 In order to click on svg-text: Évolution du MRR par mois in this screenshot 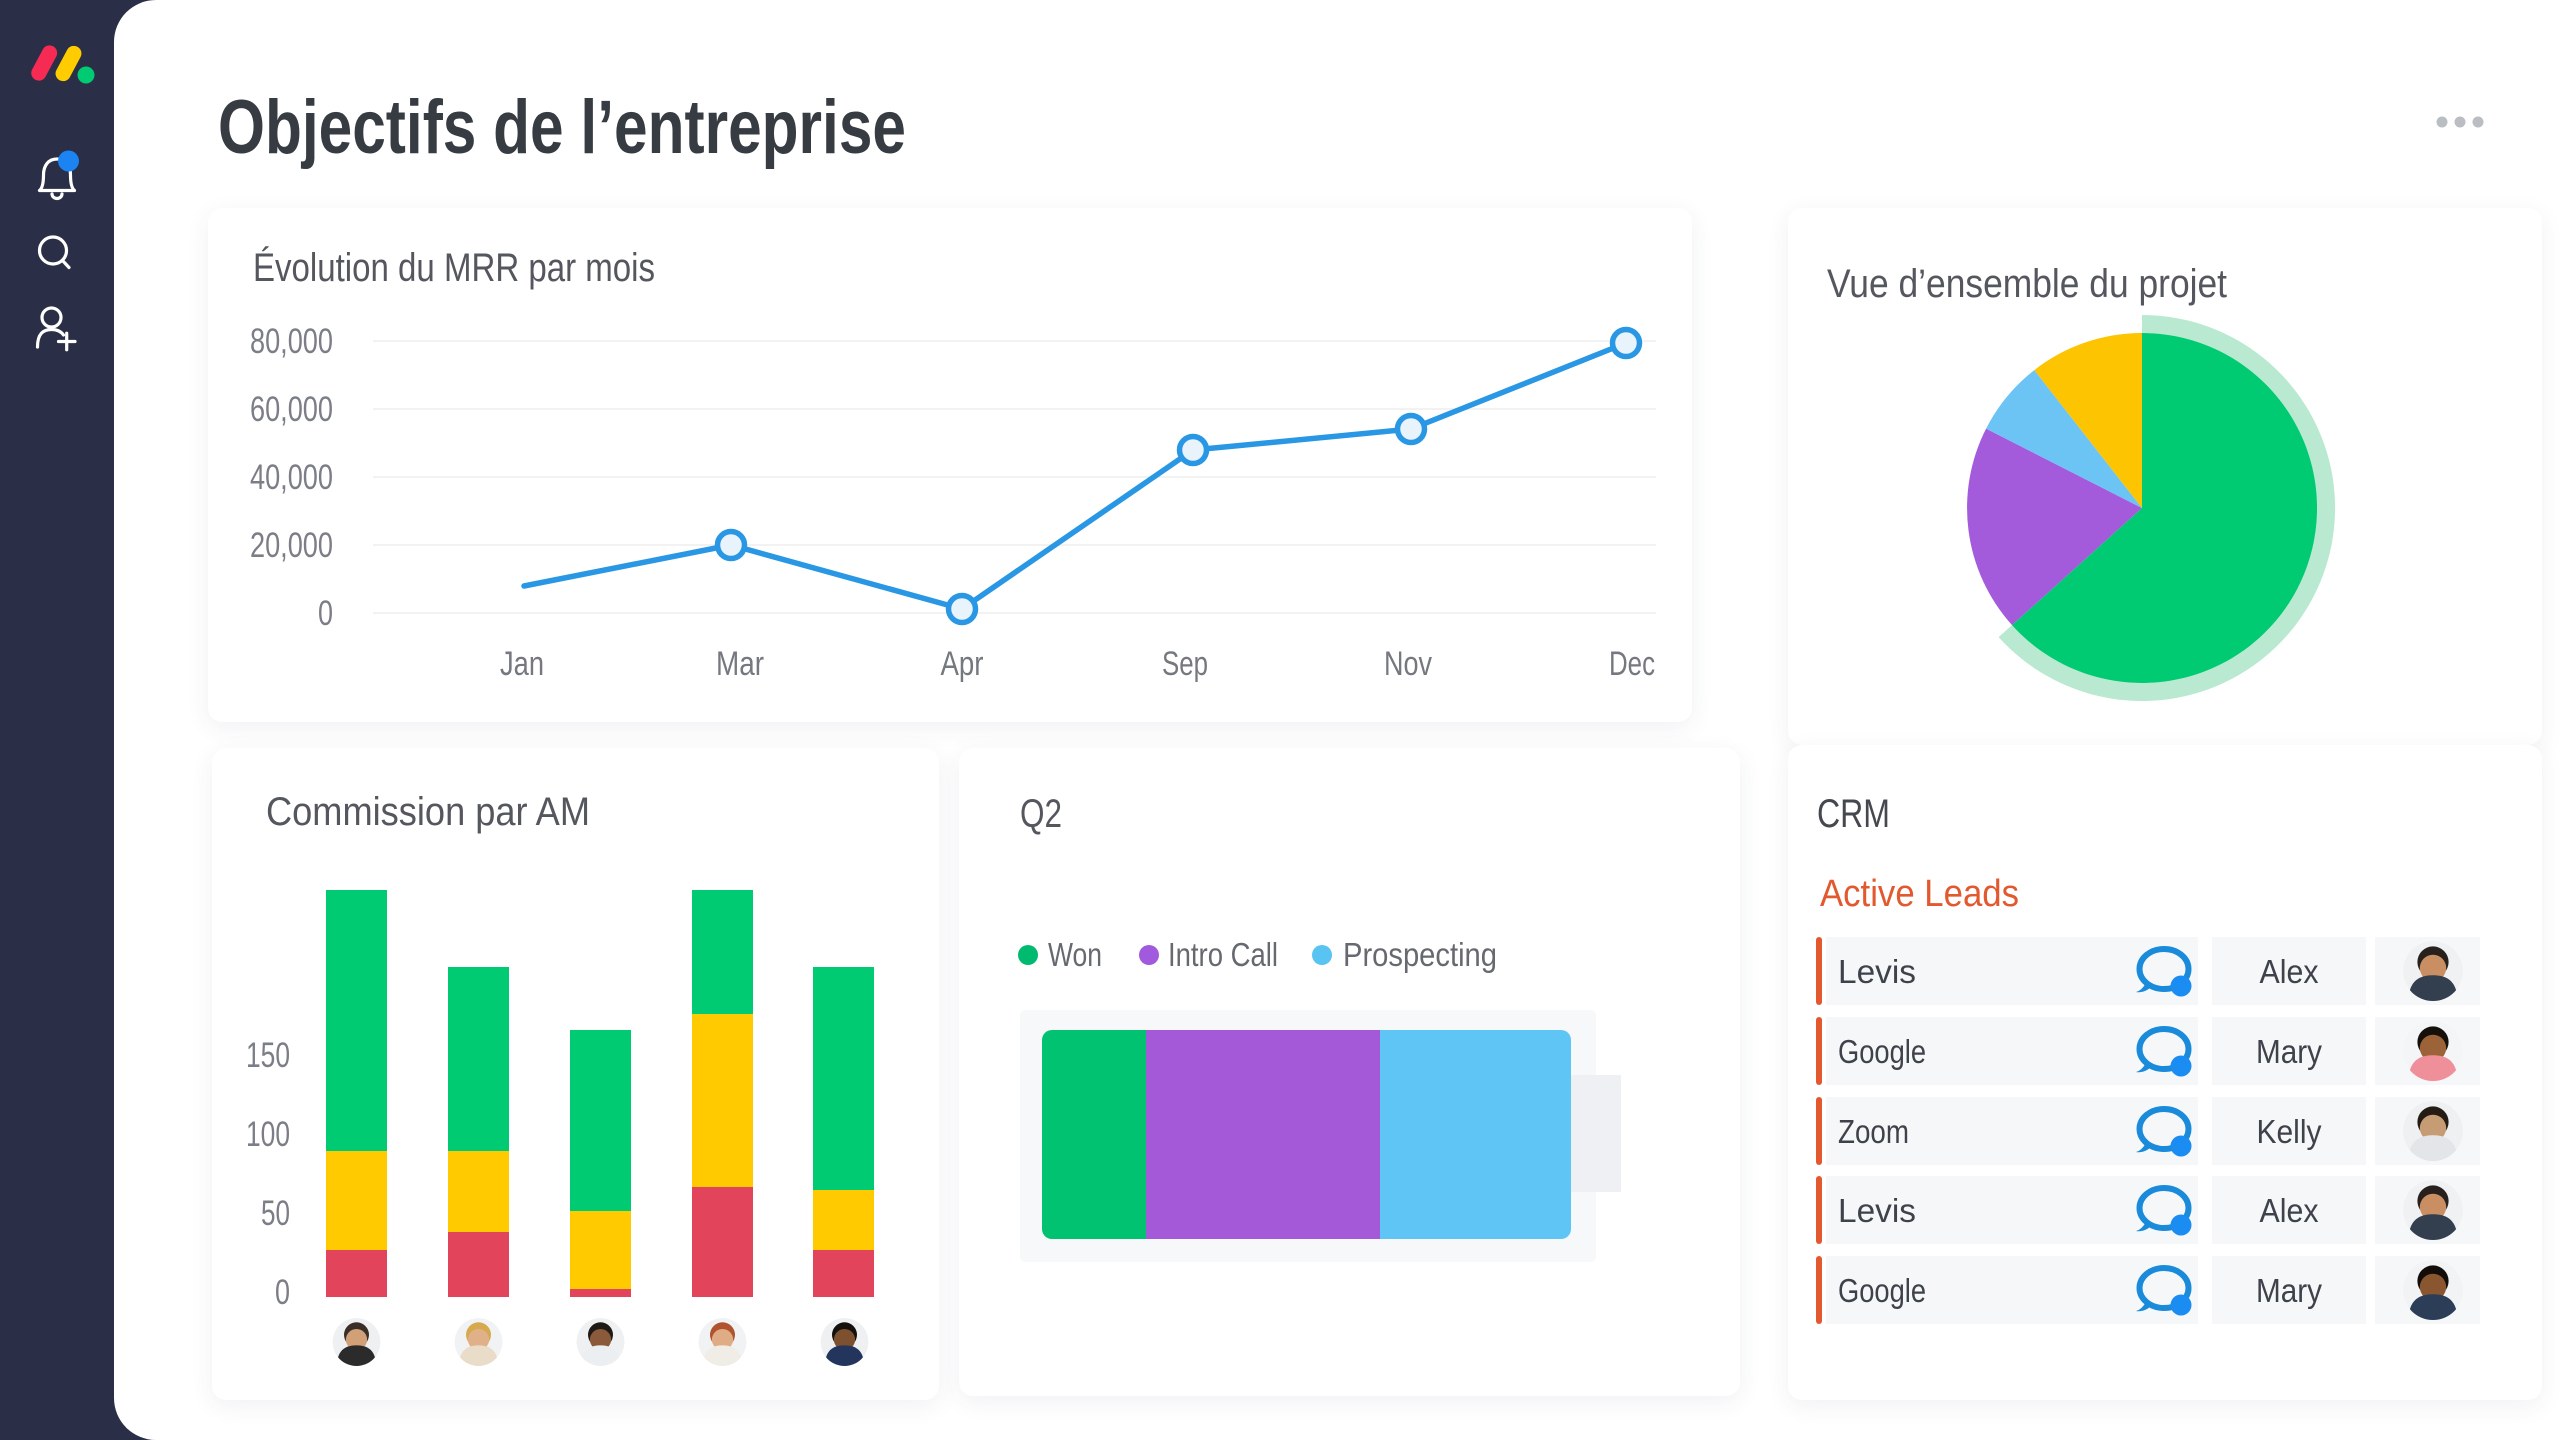, I will do `click(454, 267)`.